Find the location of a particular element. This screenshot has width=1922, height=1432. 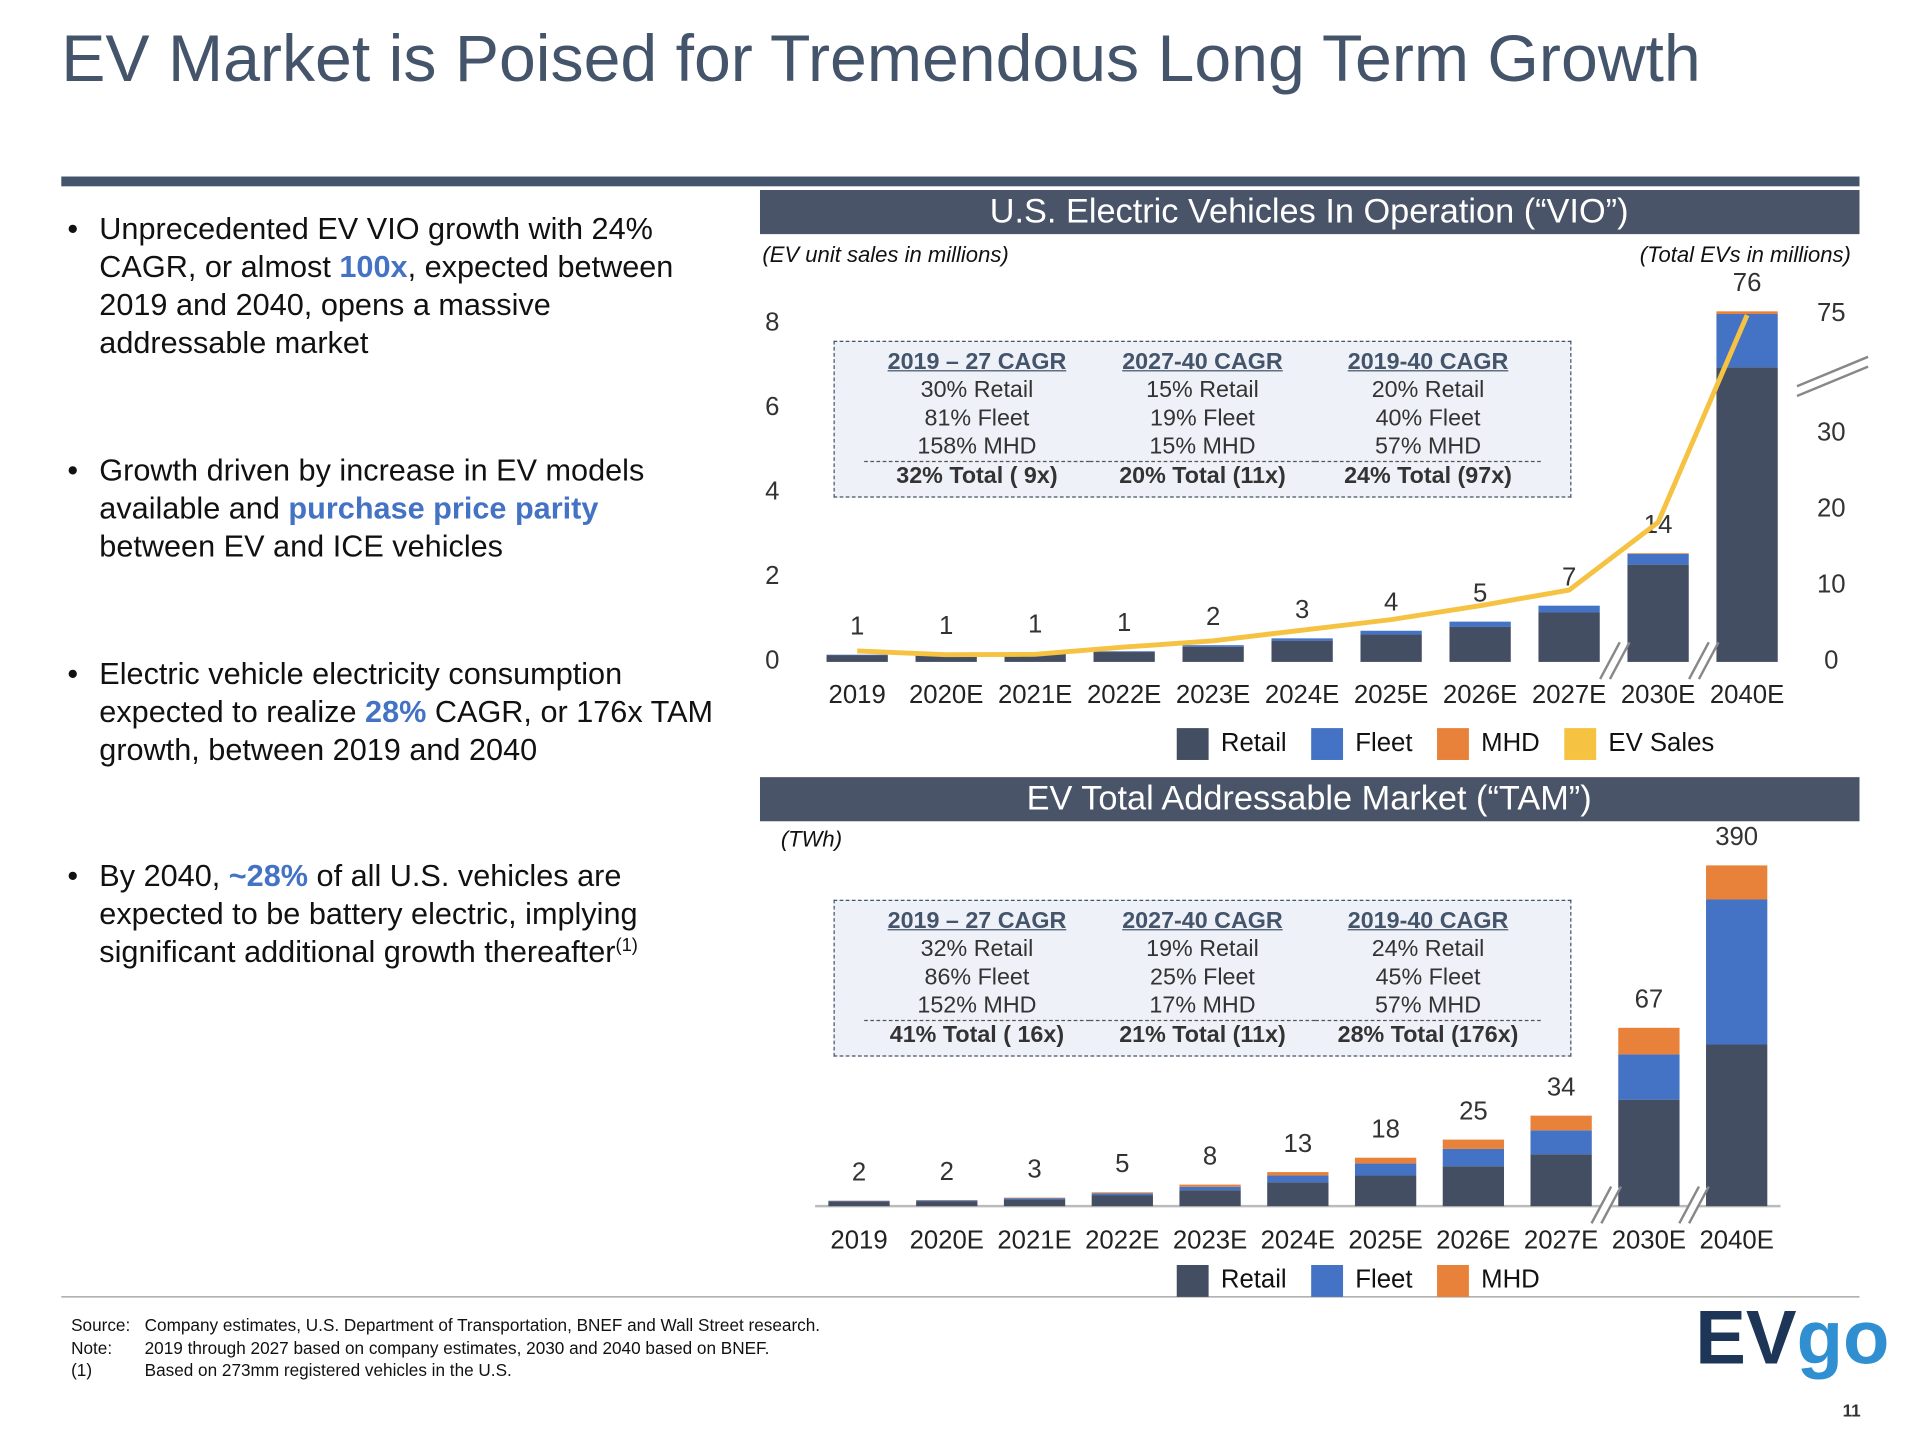

y-tick-label: 8 is located at coordinates (772, 322).